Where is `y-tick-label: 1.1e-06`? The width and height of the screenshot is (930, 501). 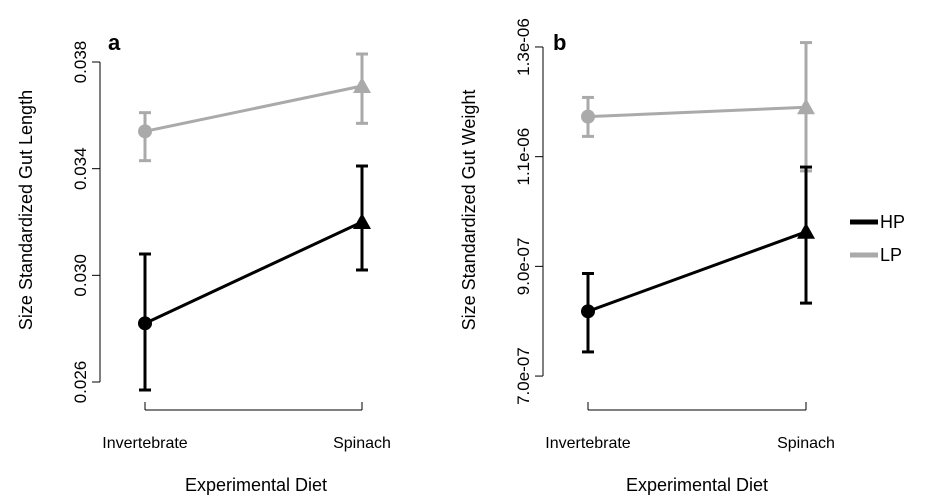 y-tick-label: 1.1e-06 is located at coordinates (523, 157).